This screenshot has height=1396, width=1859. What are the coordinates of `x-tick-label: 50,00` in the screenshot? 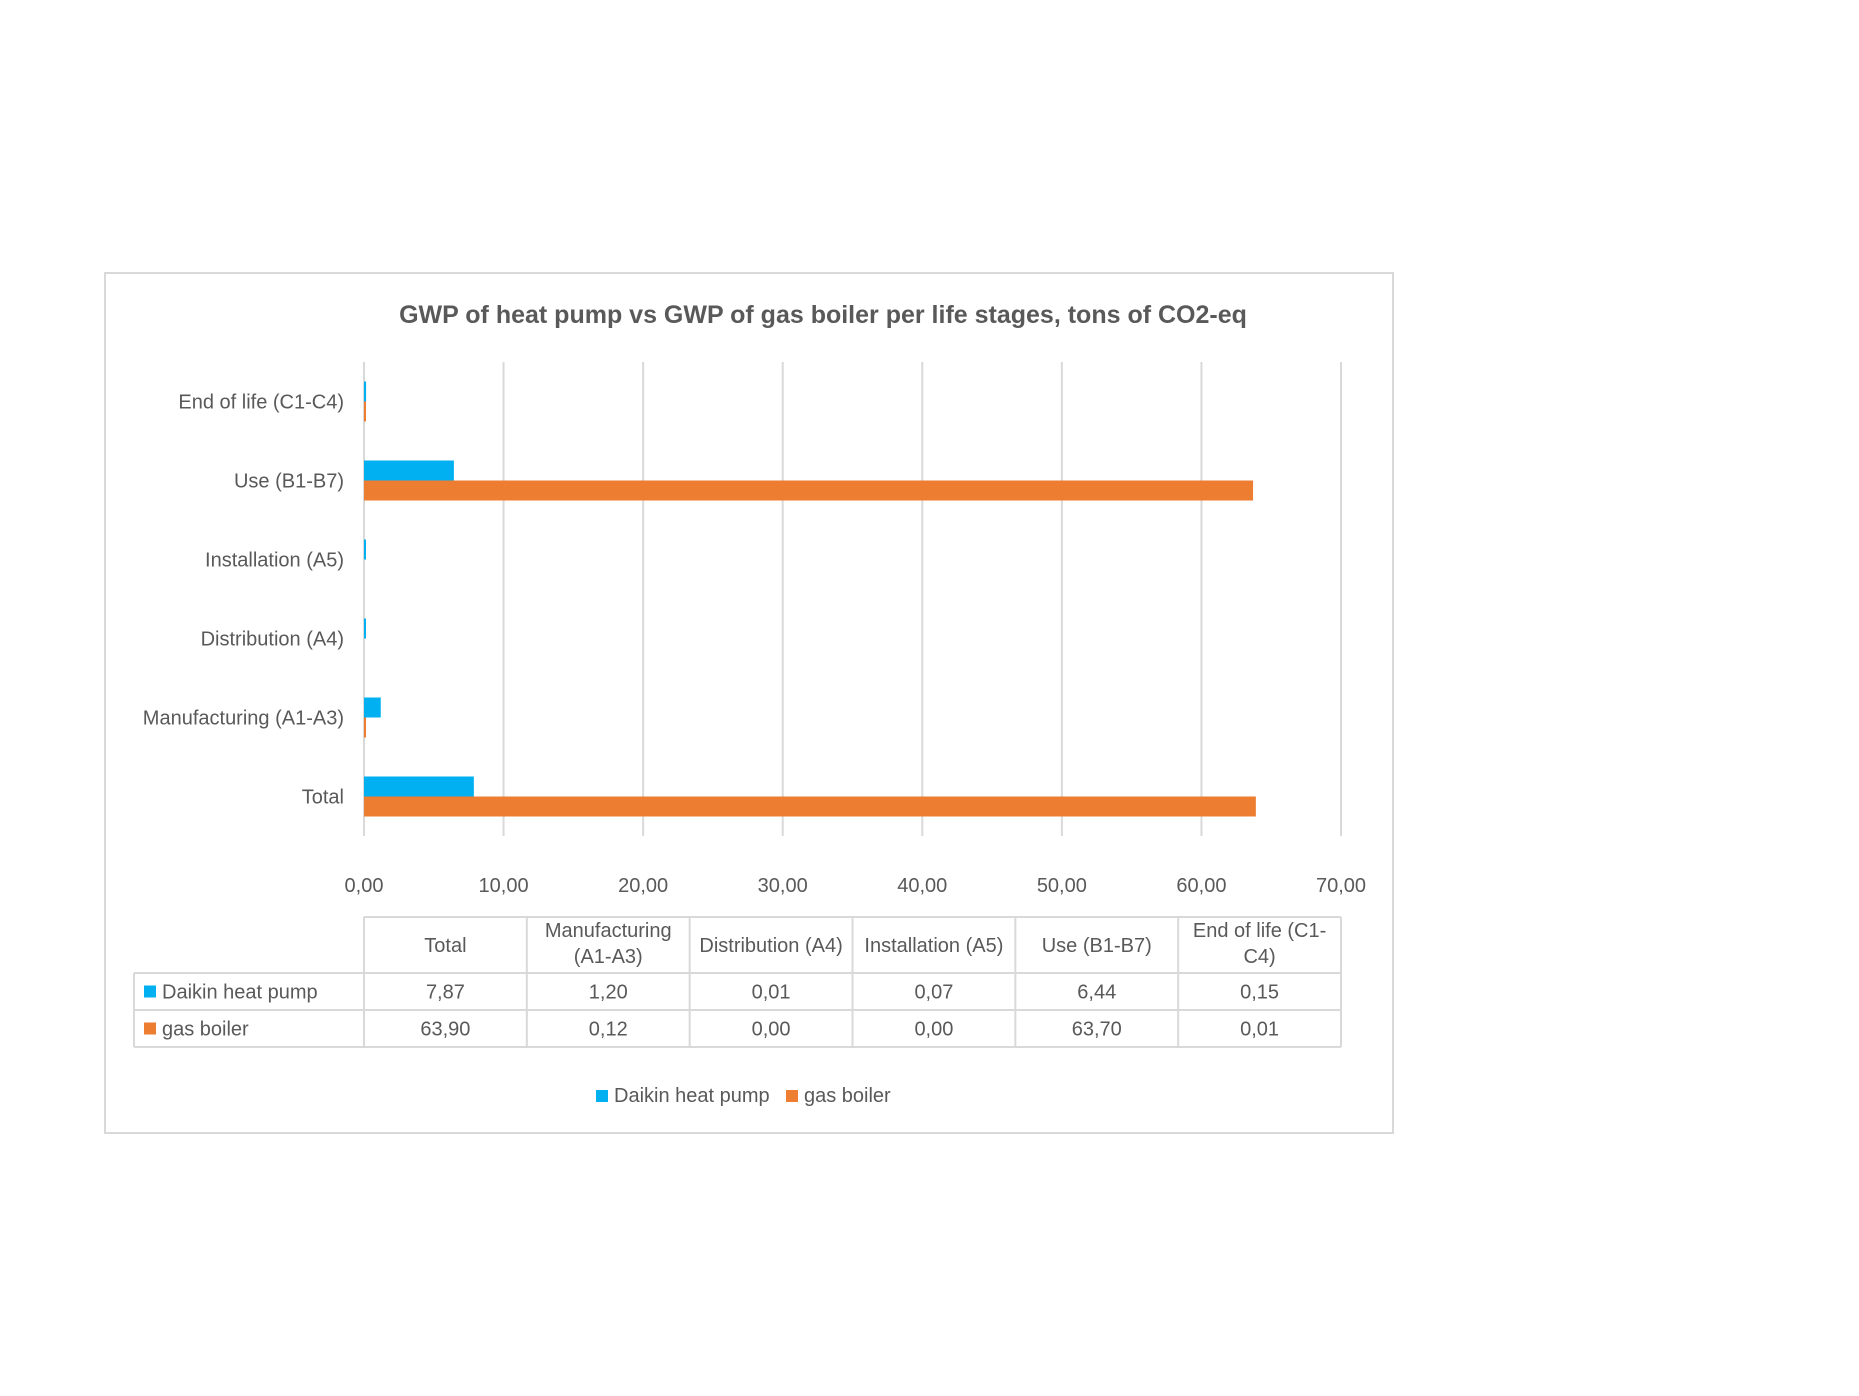 It's located at (1062, 886).